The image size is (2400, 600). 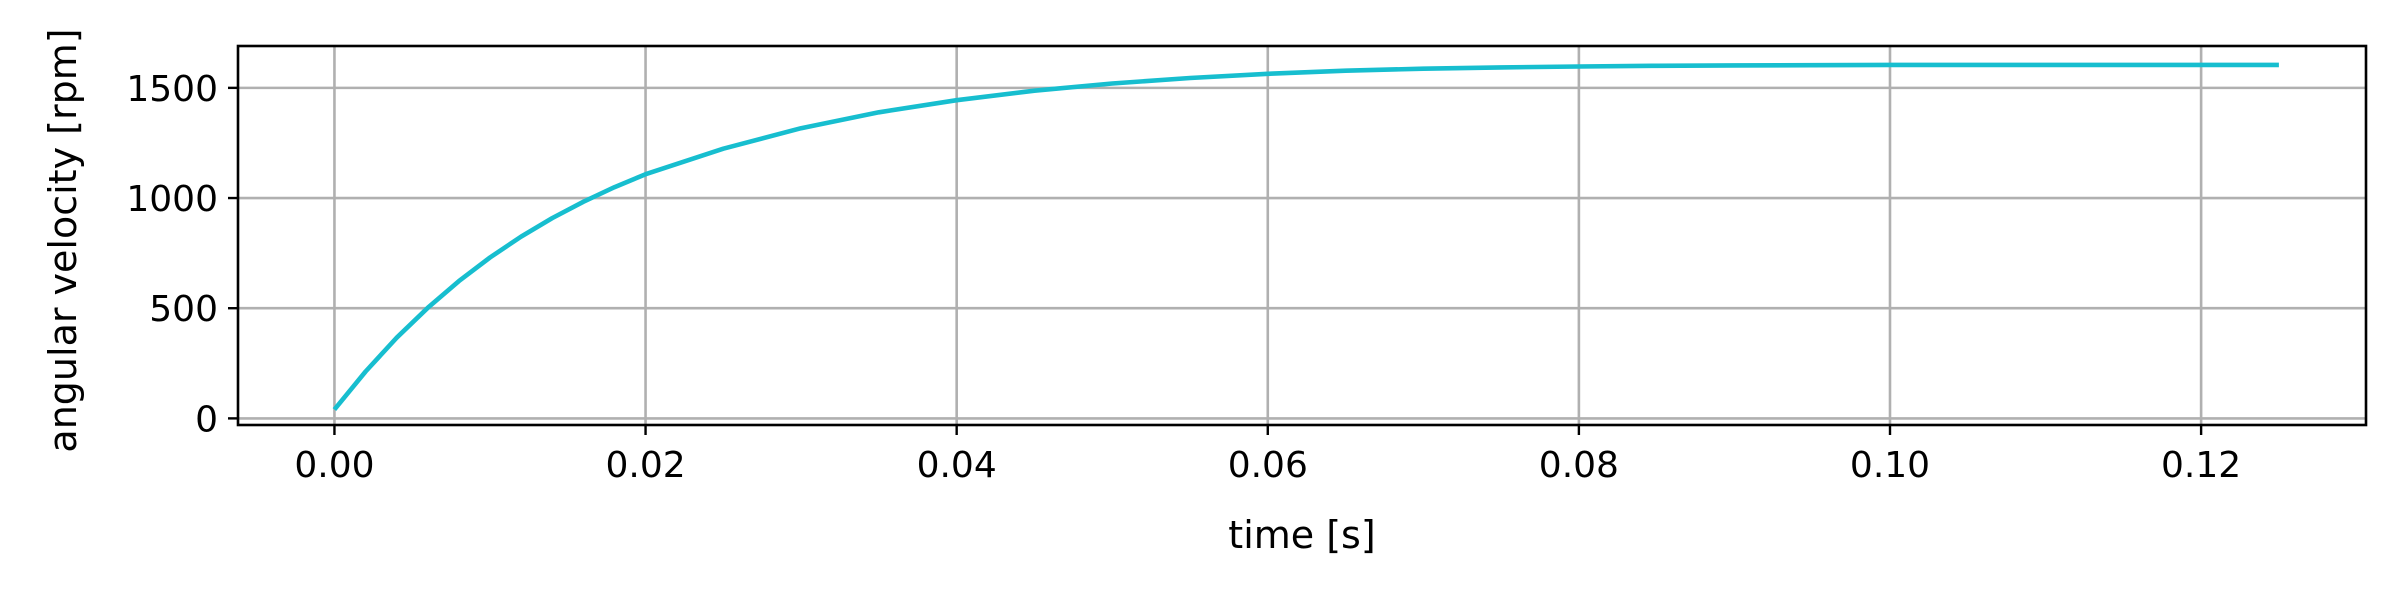 I want to click on x-tick-label: 0.08, so click(x=1579, y=465).